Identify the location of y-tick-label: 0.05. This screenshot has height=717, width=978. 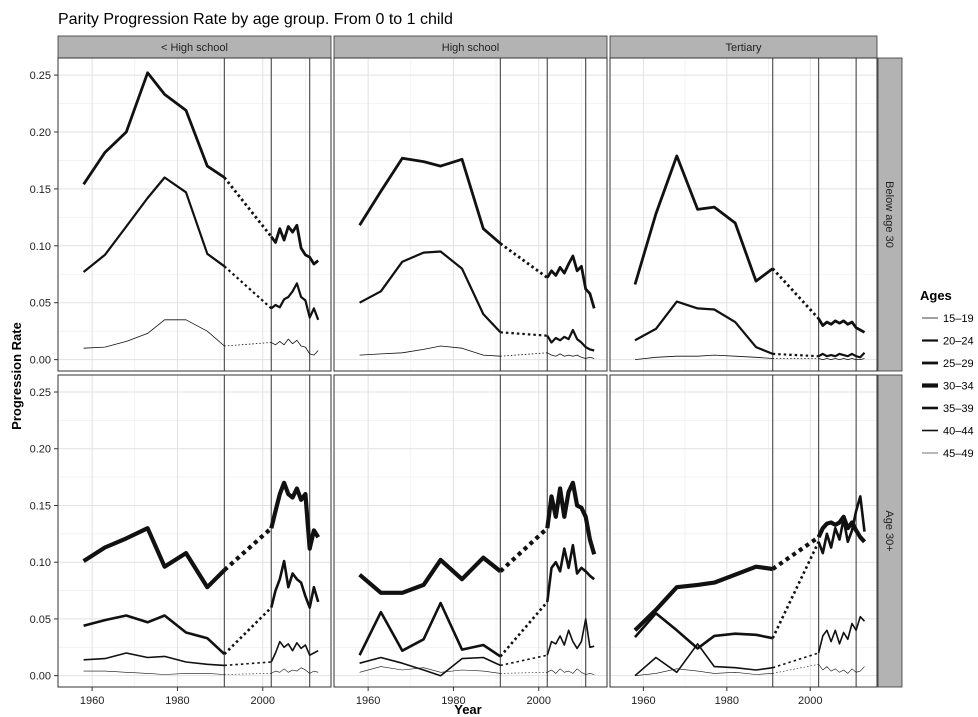
(40, 620).